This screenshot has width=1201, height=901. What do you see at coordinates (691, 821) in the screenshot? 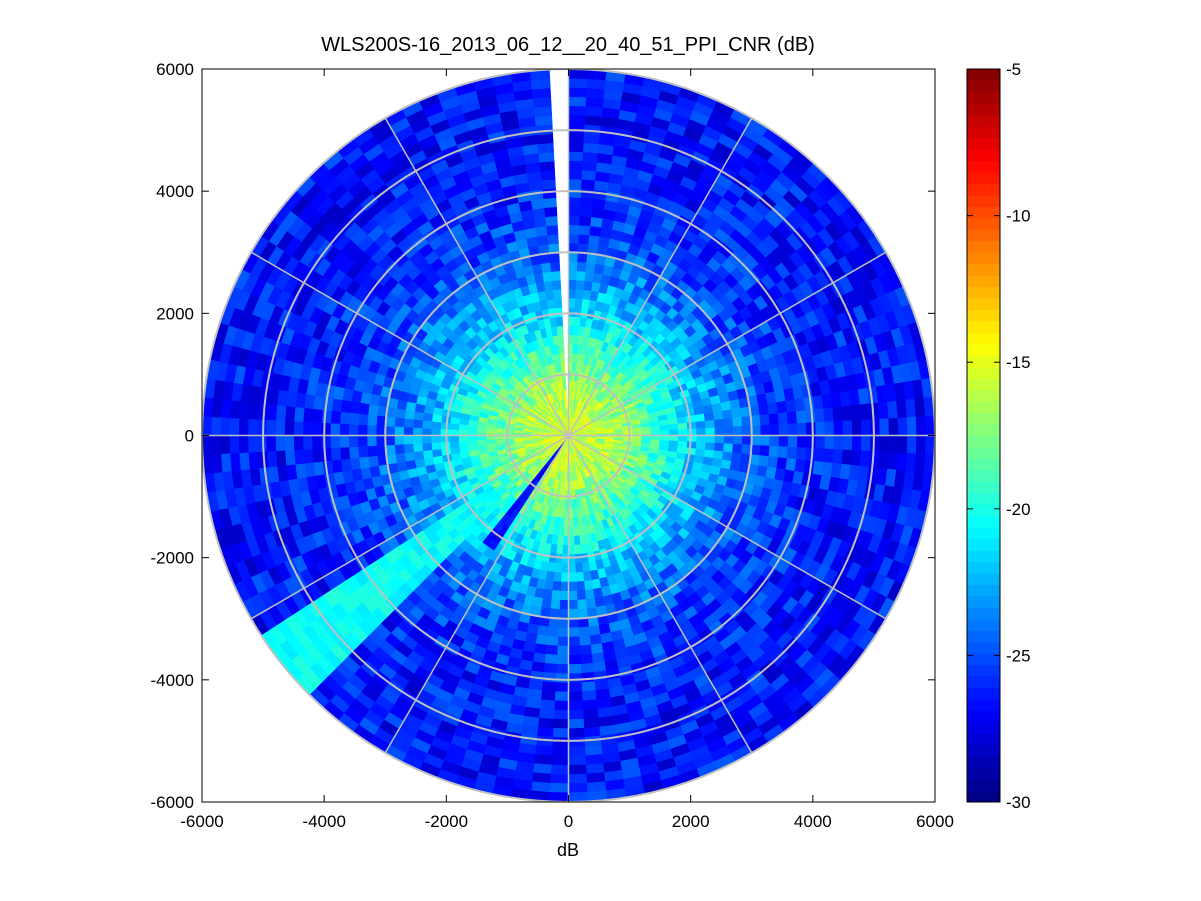
I see `x-tick-label: 2000` at bounding box center [691, 821].